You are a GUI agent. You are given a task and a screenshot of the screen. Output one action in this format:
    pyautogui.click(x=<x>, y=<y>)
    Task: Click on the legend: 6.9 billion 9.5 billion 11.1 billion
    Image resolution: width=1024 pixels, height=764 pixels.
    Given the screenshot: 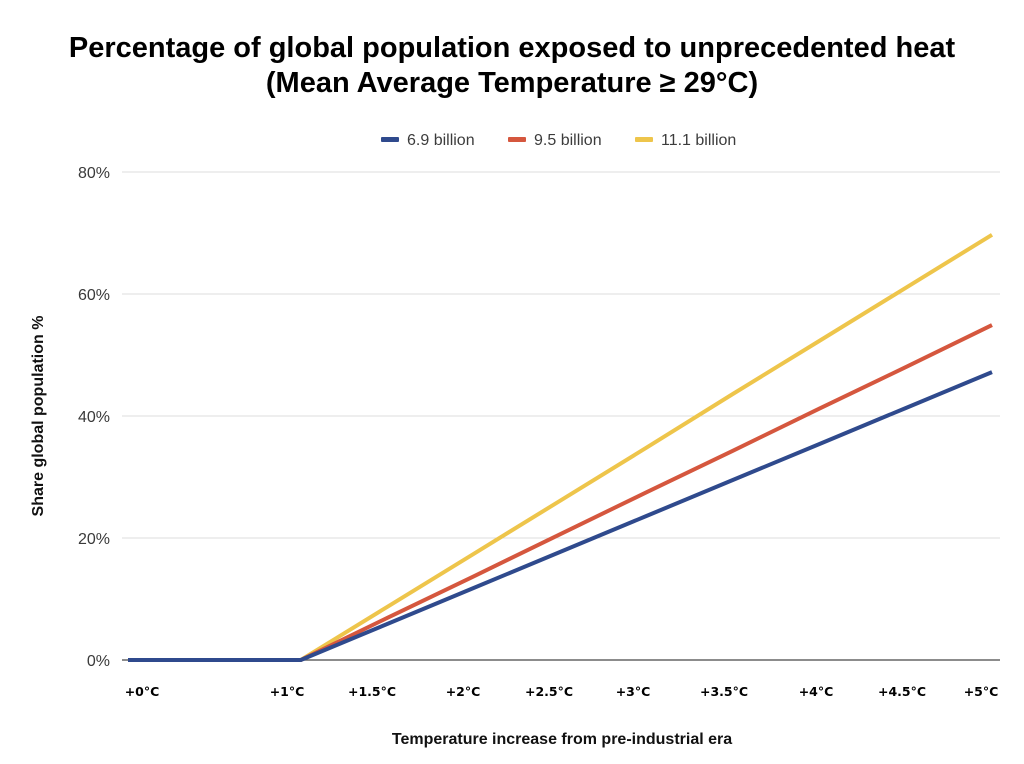 What is the action you would take?
    pyautogui.click(x=558, y=140)
    